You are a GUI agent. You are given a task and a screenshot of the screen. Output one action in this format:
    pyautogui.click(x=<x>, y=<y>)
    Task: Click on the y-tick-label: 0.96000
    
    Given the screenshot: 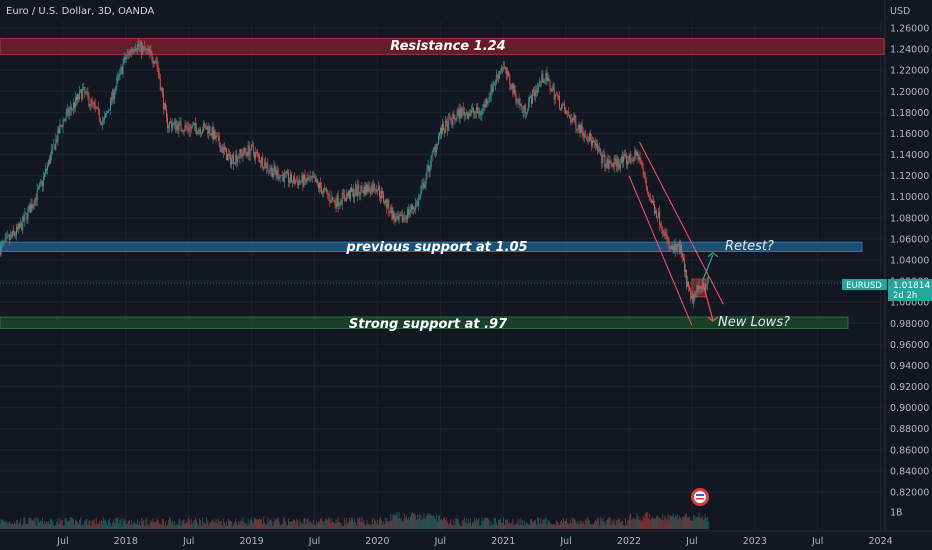 What is the action you would take?
    pyautogui.click(x=909, y=345)
    